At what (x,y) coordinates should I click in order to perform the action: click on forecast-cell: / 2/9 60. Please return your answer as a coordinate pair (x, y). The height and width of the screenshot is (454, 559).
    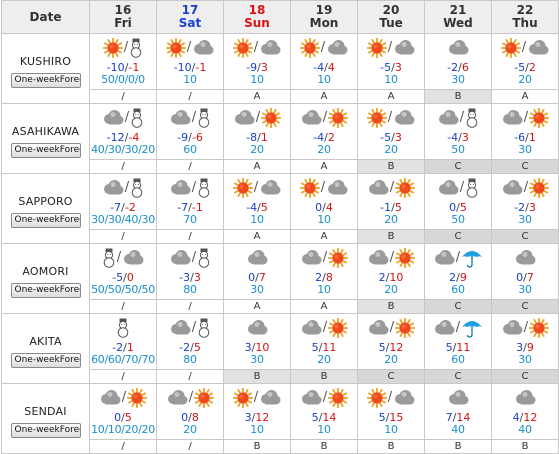
    Looking at the image, I should click on (458, 271).